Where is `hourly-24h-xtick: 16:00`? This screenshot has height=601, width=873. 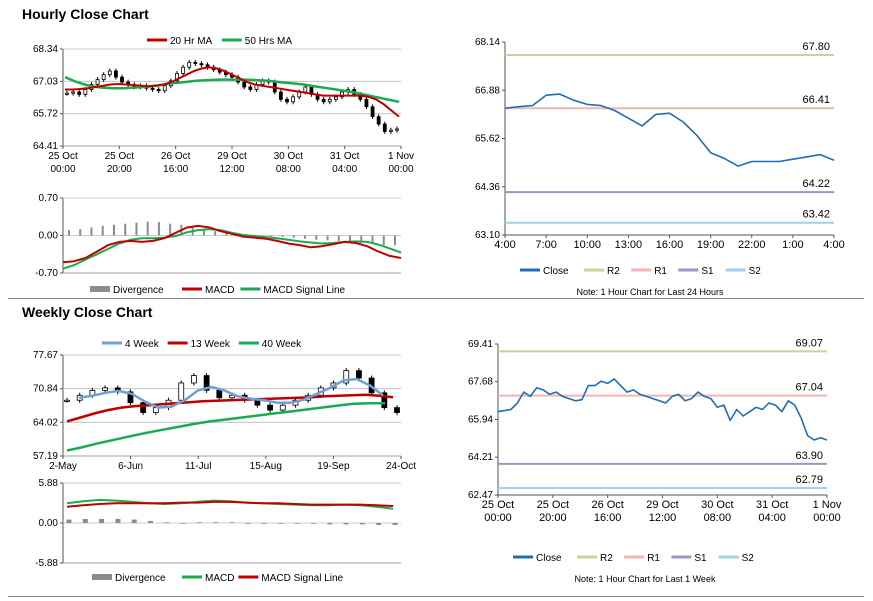
hourly-24h-xtick: 16:00 is located at coordinates (670, 245).